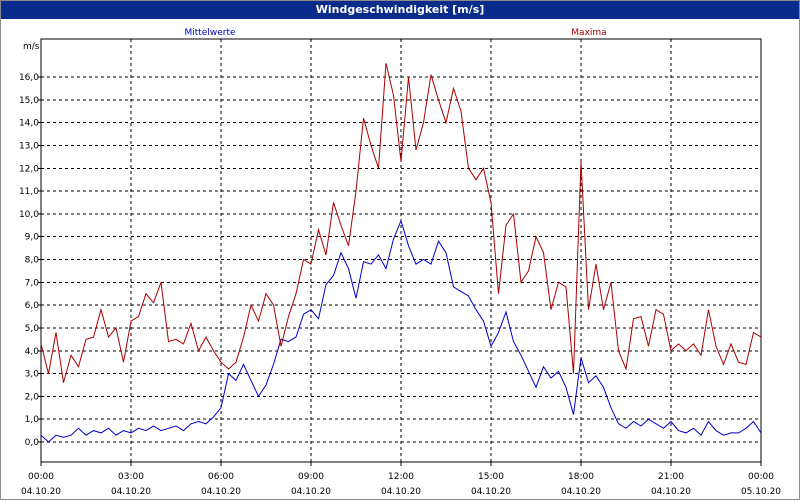 Image resolution: width=800 pixels, height=501 pixels. What do you see at coordinates (221, 477) in the screenshot?
I see `x-tick-time: 06:00` at bounding box center [221, 477].